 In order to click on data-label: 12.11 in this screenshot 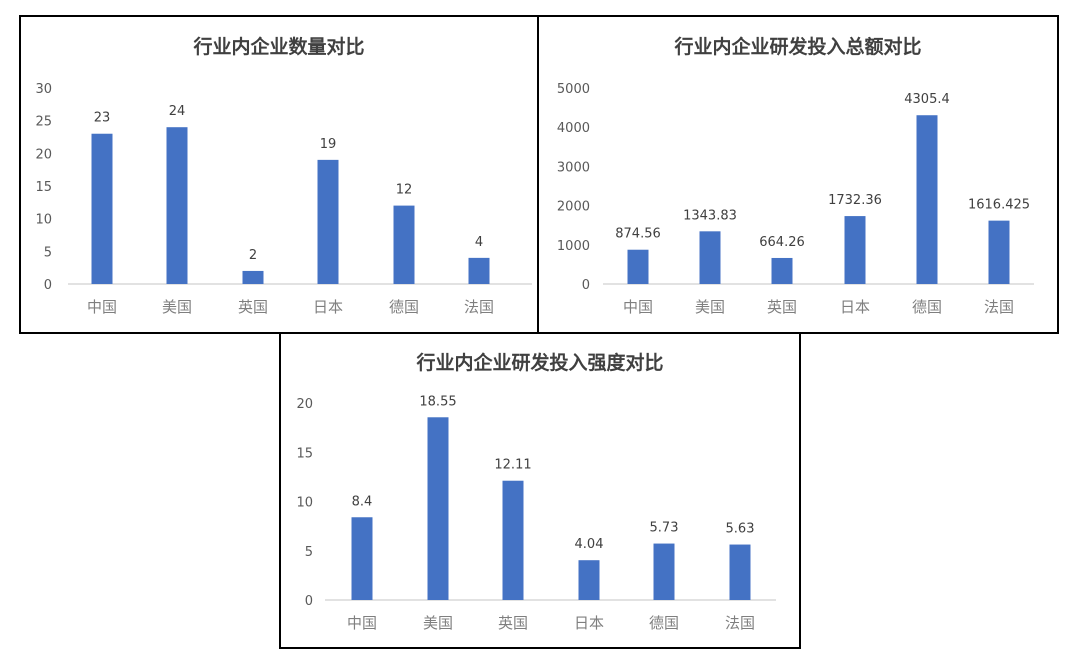, I will do `click(512, 465)`.